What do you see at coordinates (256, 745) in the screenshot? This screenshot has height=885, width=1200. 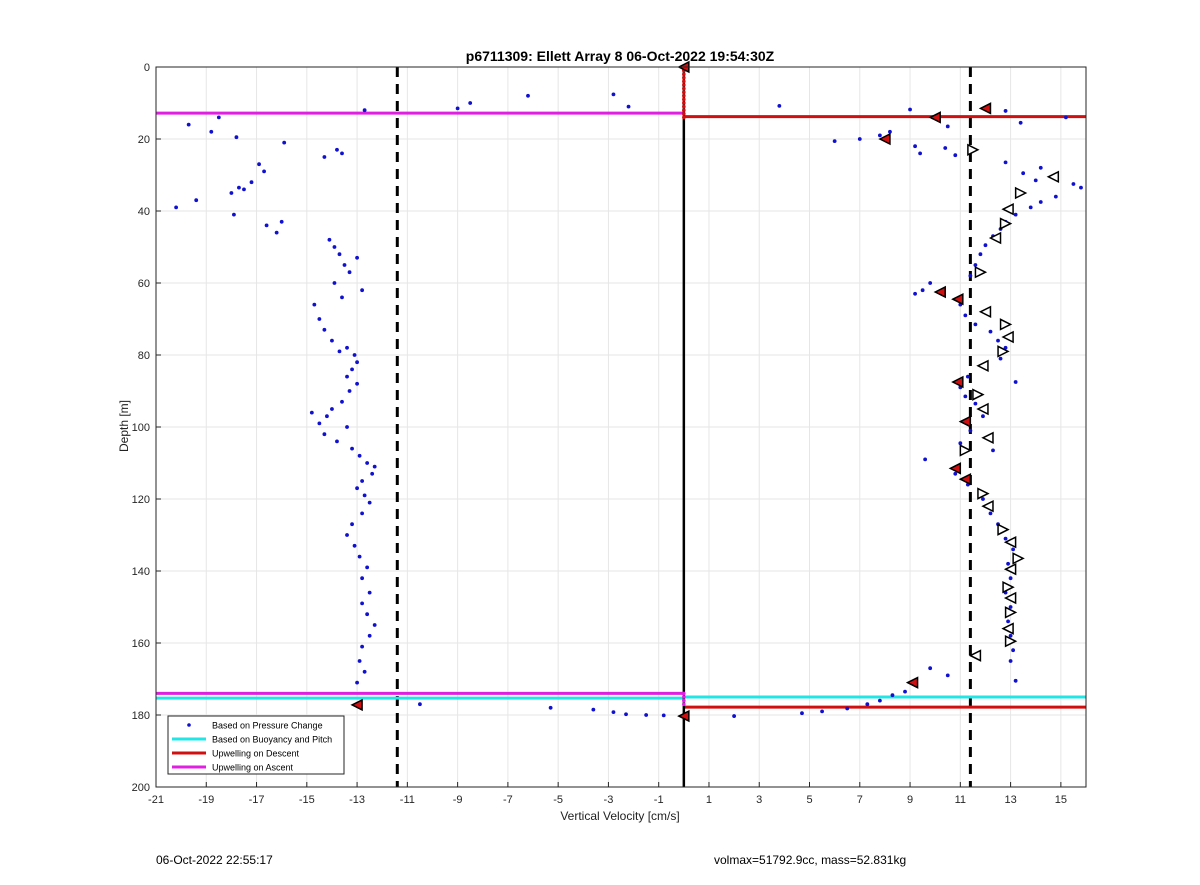 I see `legend-box` at bounding box center [256, 745].